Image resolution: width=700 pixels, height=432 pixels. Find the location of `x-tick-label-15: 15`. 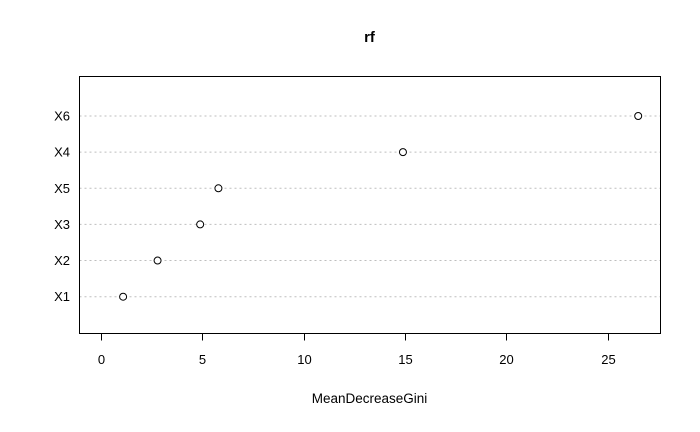

x-tick-label-15: 15 is located at coordinates (405, 359).